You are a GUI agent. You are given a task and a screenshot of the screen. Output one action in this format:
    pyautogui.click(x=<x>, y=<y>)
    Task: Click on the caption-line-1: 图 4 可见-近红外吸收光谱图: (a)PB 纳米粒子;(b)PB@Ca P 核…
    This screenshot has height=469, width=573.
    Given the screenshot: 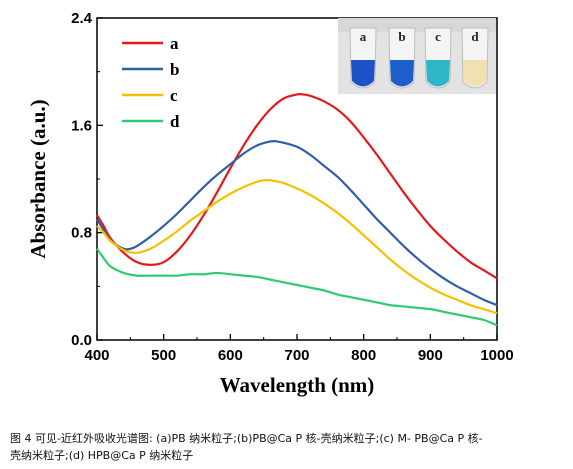 What is the action you would take?
    pyautogui.click(x=246, y=438)
    